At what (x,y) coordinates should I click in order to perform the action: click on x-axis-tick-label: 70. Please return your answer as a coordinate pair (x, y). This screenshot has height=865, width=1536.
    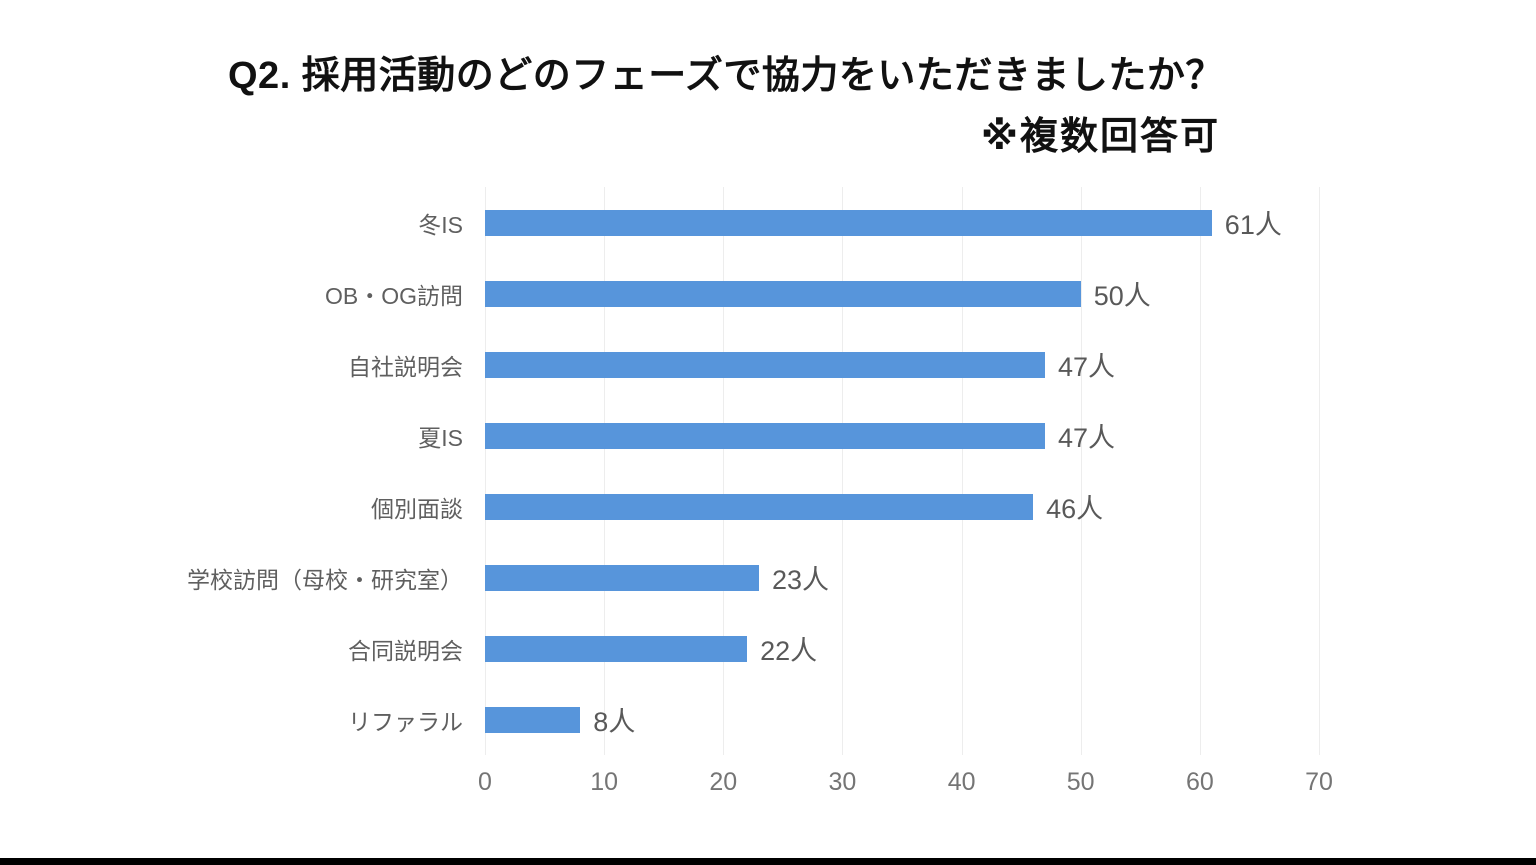
    Looking at the image, I should click on (1319, 782).